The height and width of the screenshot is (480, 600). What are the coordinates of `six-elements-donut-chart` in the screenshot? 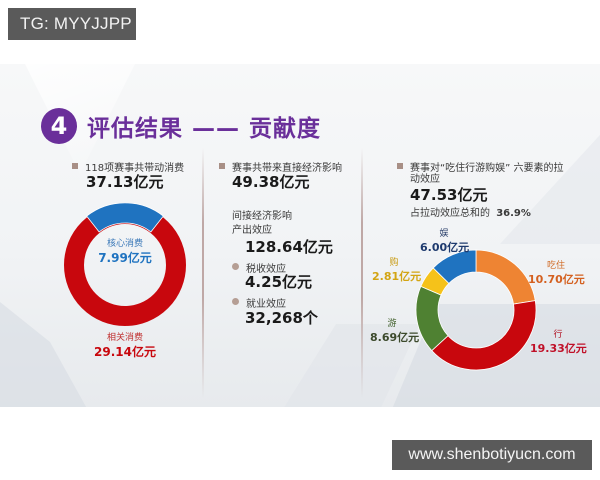 It's located at (476, 310).